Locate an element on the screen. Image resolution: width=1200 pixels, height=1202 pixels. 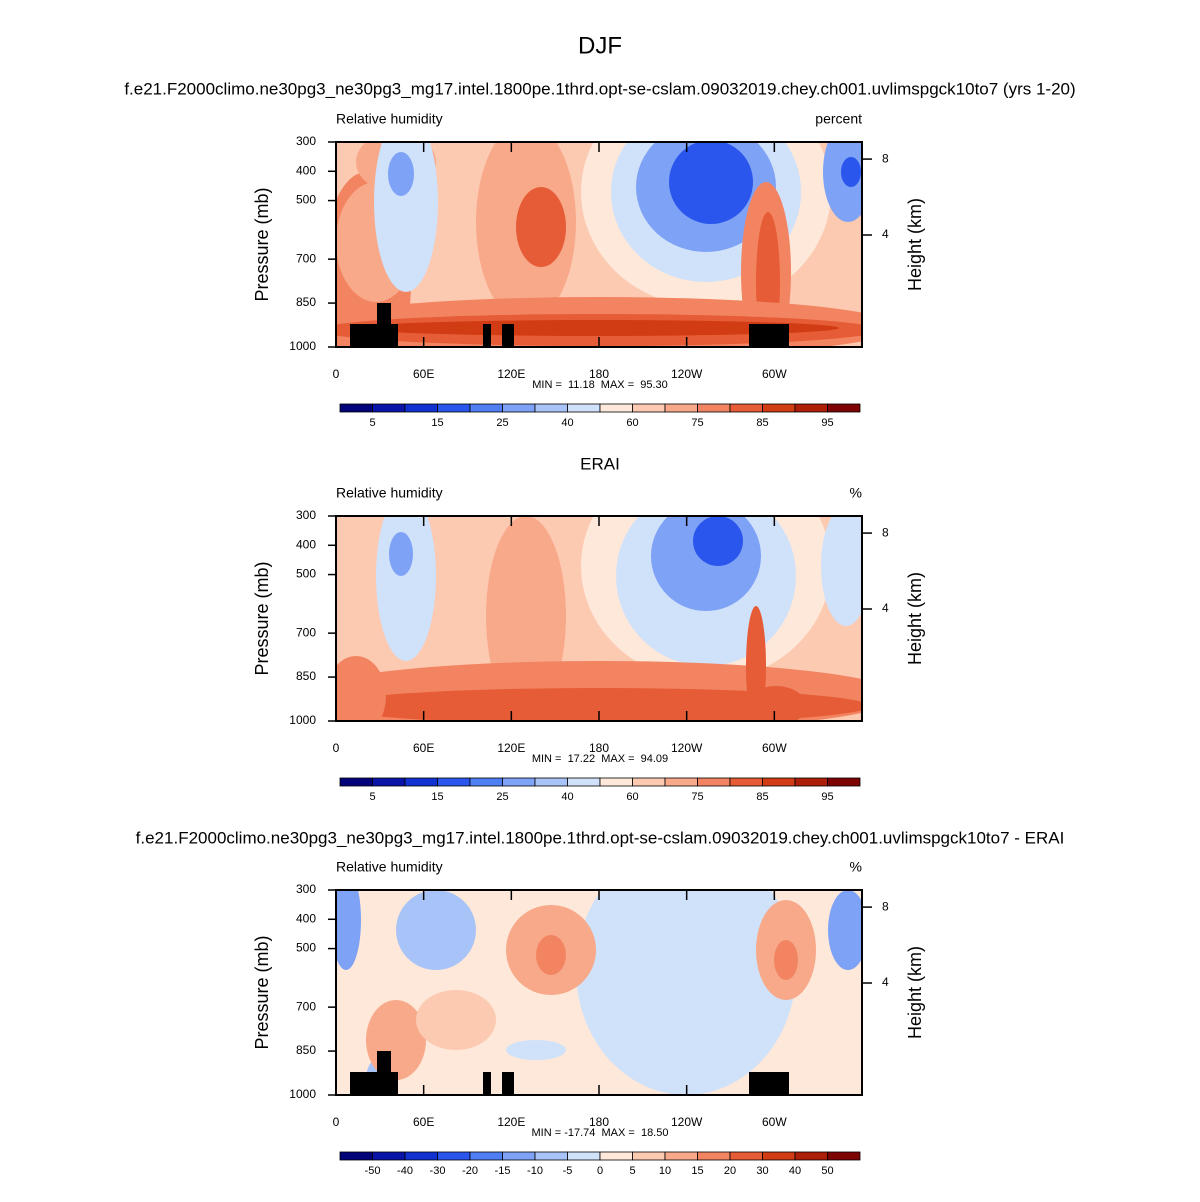
panel-title: DJF is located at coordinates (600, 45).